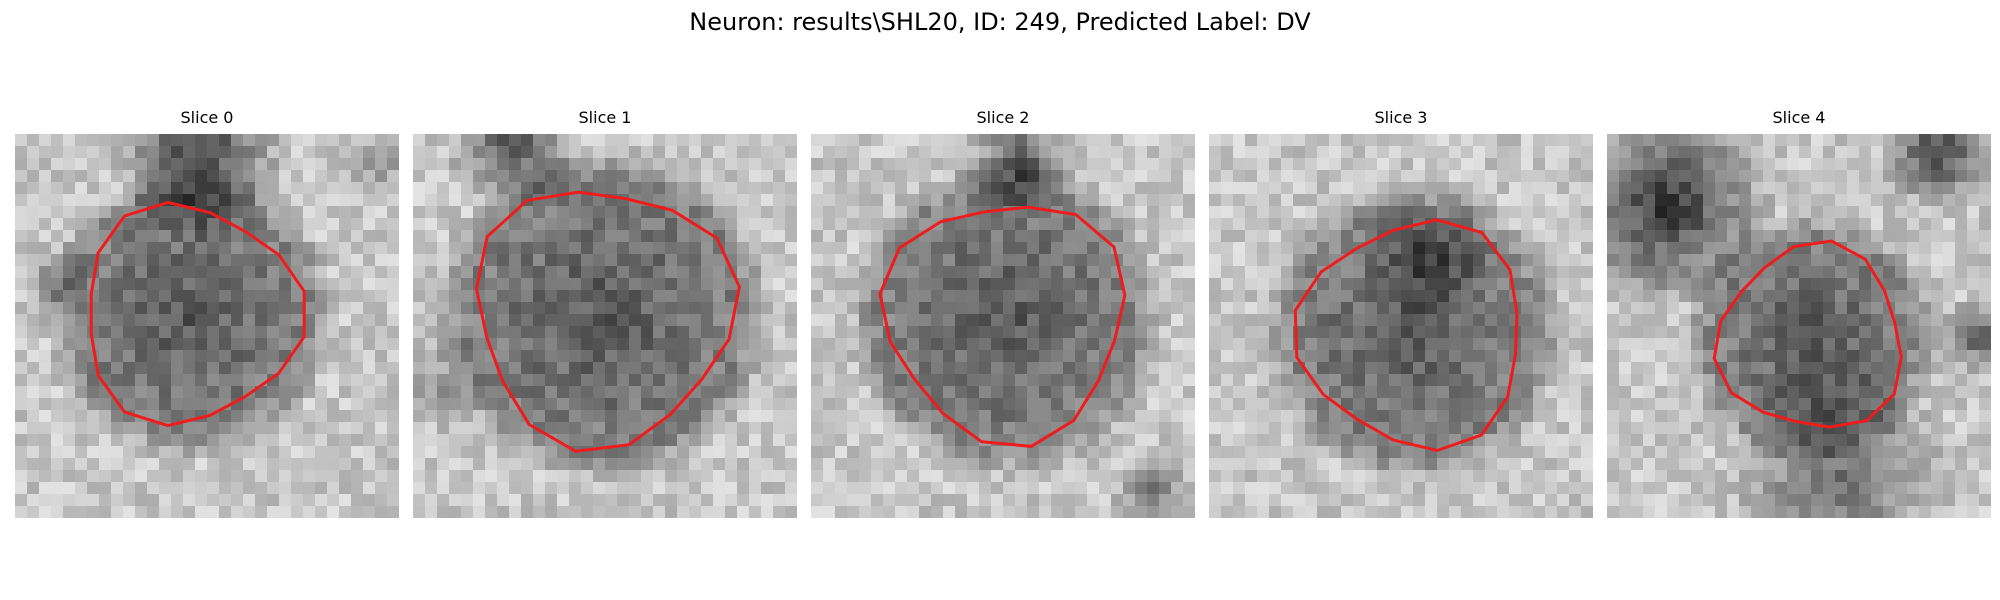 The height and width of the screenshot is (600, 2000). Describe the element at coordinates (207, 117) in the screenshot. I see `slice-title-0: Slice 0` at that location.